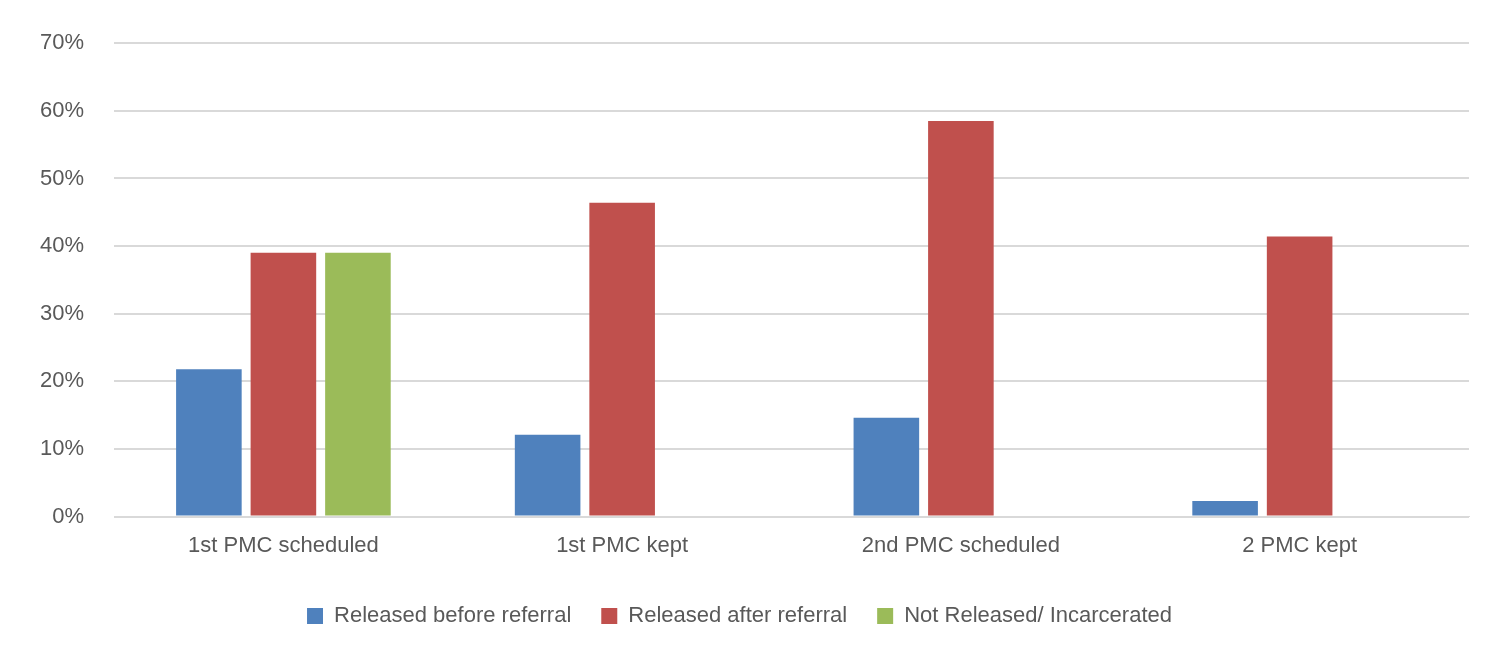  Describe the element at coordinates (62, 177) in the screenshot. I see `y-tick-label: 50%` at that location.